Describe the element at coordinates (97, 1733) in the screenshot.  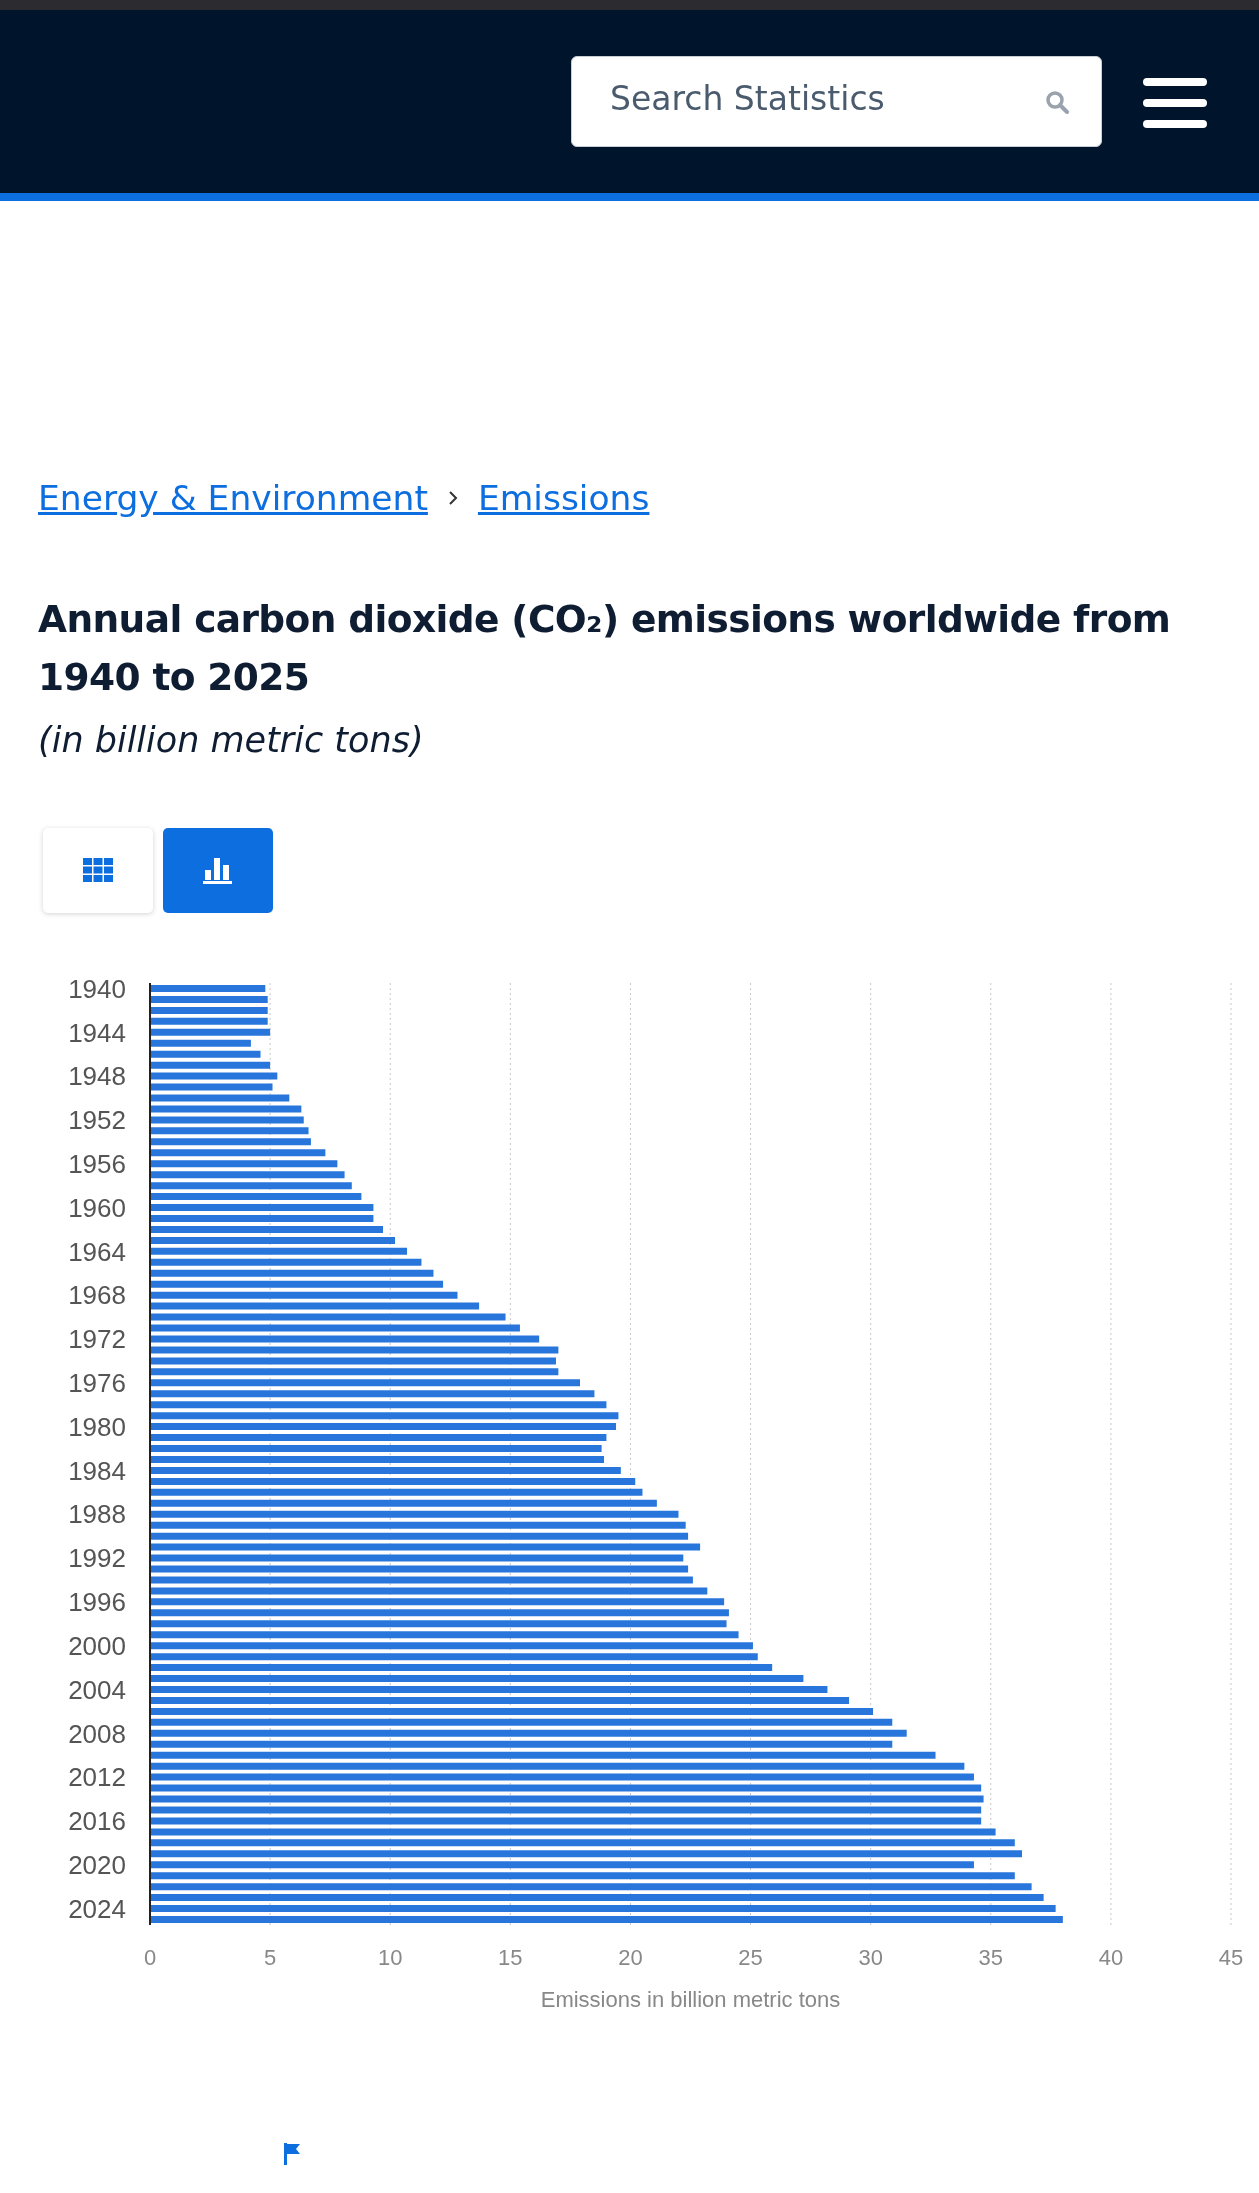
I see `y-tick-label: 2008` at that location.